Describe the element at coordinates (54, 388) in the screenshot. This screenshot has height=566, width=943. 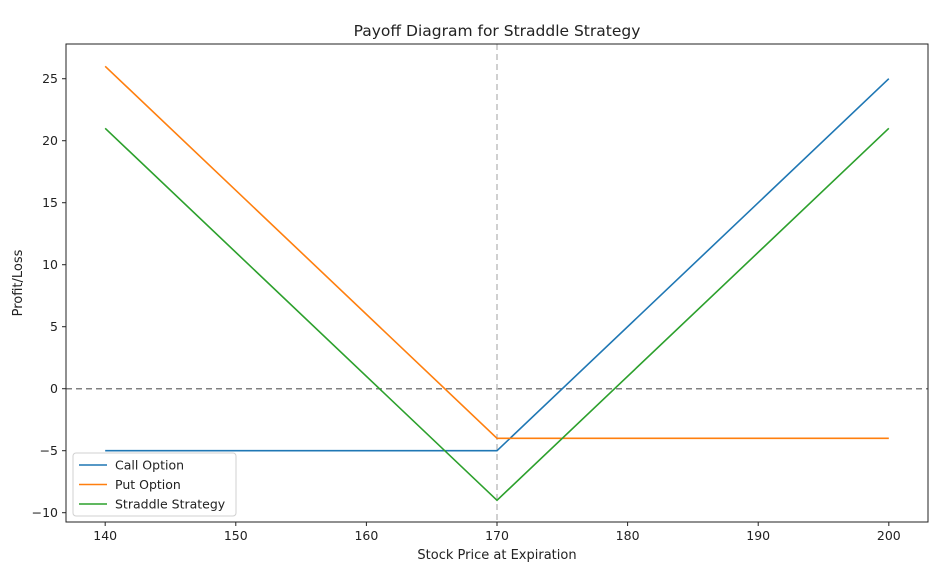
I see `y-tick-label: 0` at that location.